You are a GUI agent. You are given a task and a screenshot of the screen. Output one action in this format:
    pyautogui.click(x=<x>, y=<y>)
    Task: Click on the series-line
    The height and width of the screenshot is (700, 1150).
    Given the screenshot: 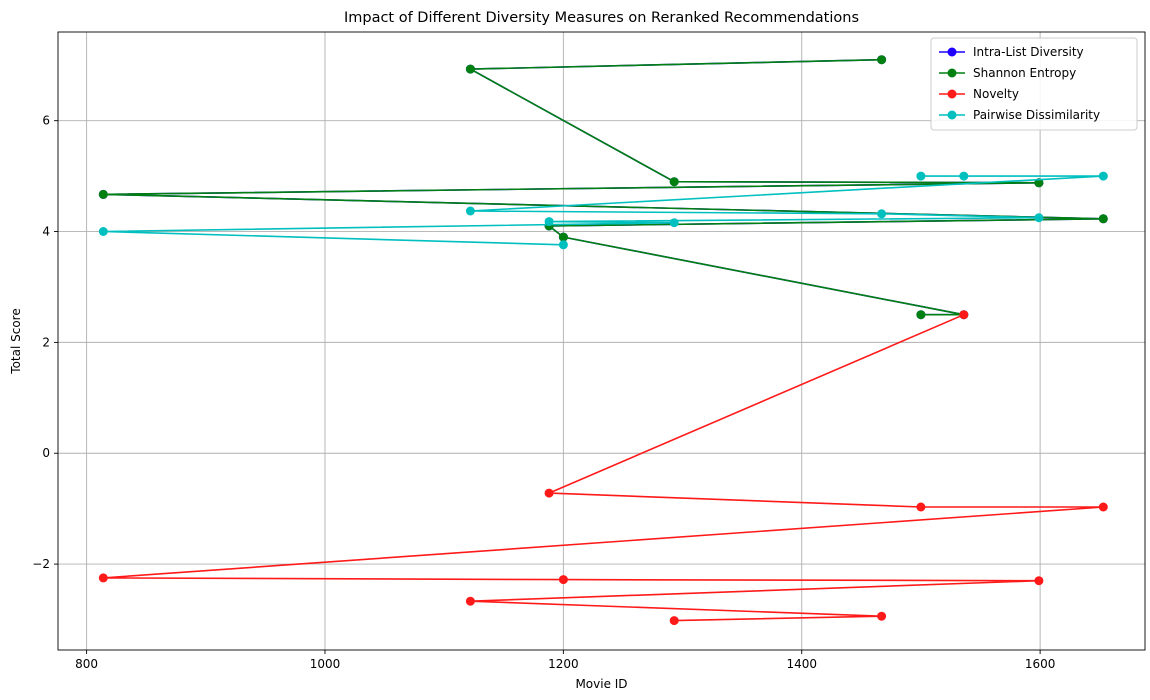 What is the action you would take?
    pyautogui.click(x=603, y=210)
    